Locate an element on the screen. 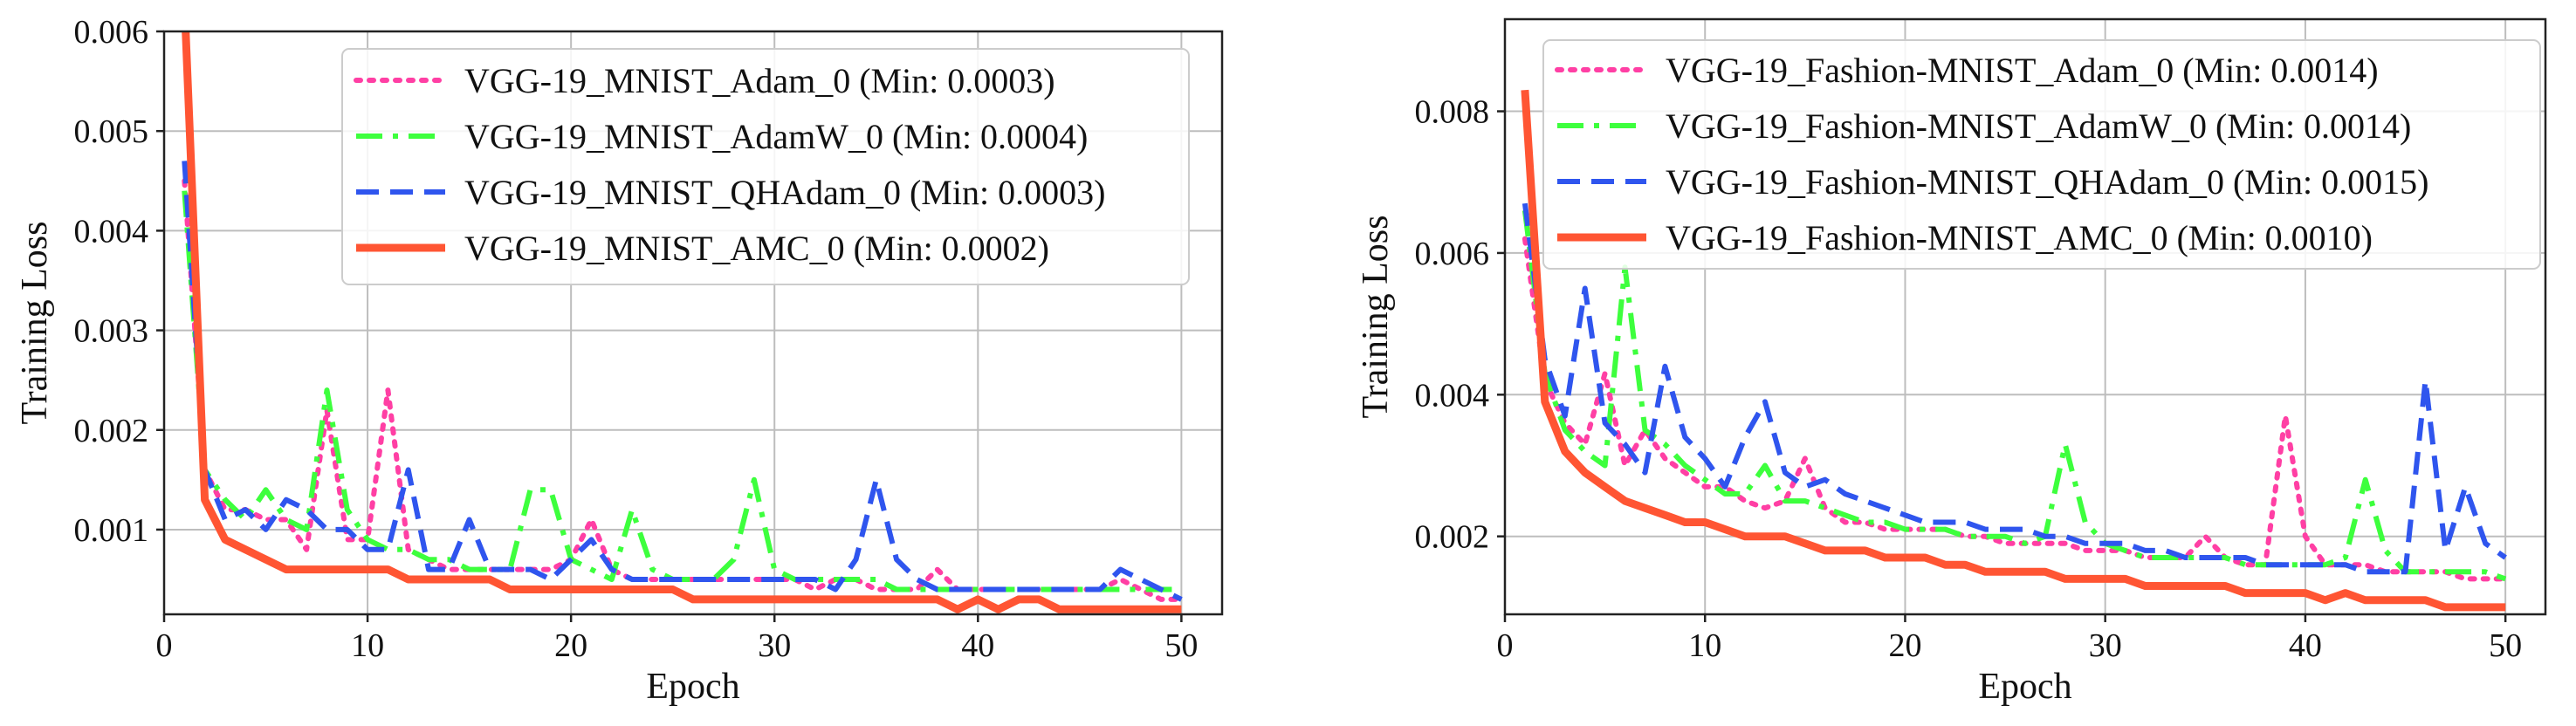  y-tick-label: 0.001 is located at coordinates (112, 530).